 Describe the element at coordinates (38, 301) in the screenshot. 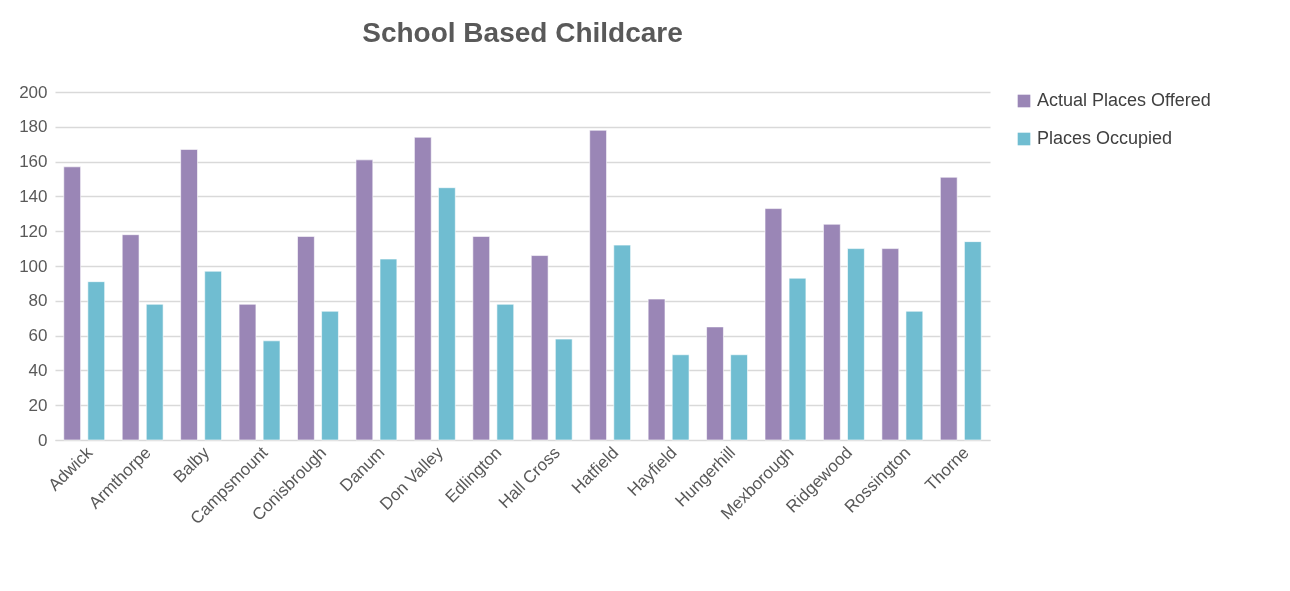

I see `y-tick-label: 80` at that location.